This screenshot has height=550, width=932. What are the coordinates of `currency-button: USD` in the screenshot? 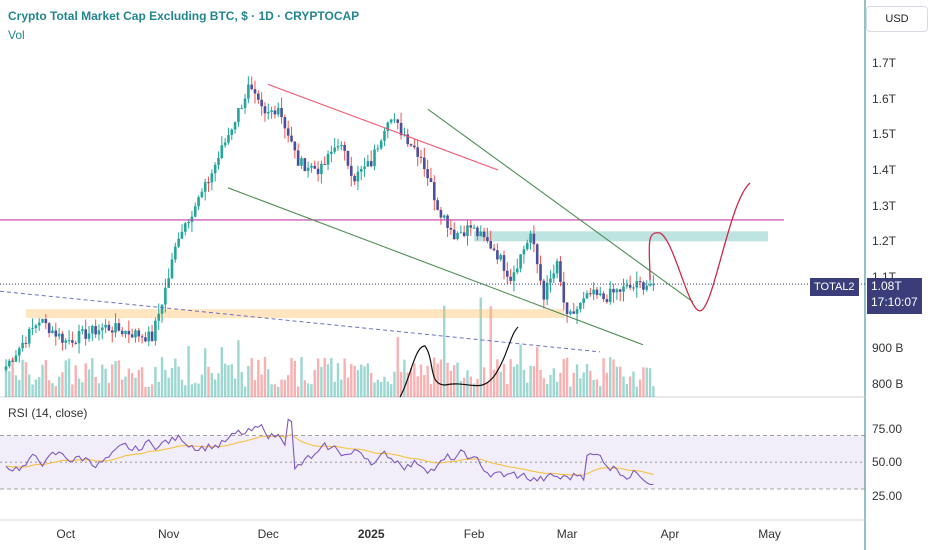 It's located at (897, 19).